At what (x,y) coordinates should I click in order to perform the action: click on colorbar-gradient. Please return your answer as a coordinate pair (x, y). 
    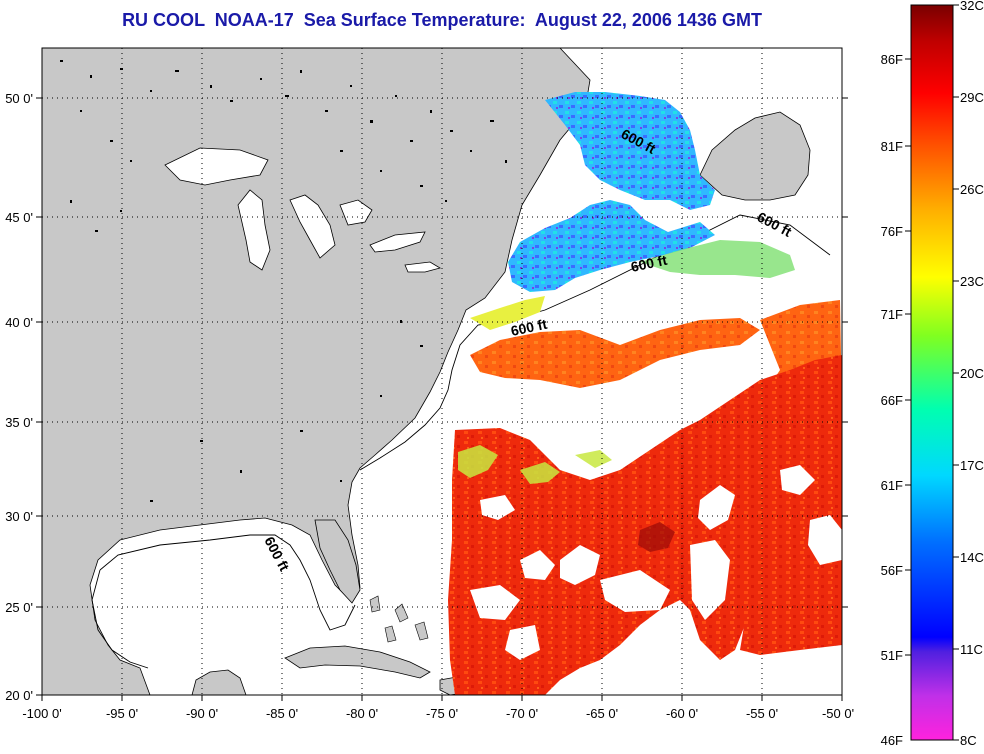
    Looking at the image, I should click on (932, 372).